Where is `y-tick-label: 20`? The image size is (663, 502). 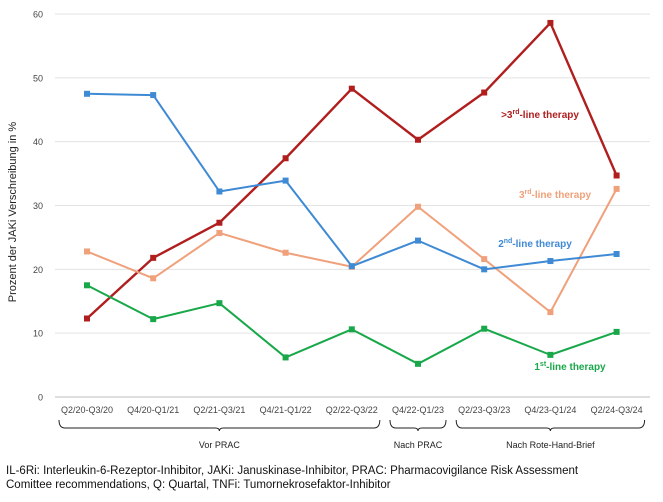 y-tick-label: 20 is located at coordinates (38, 270).